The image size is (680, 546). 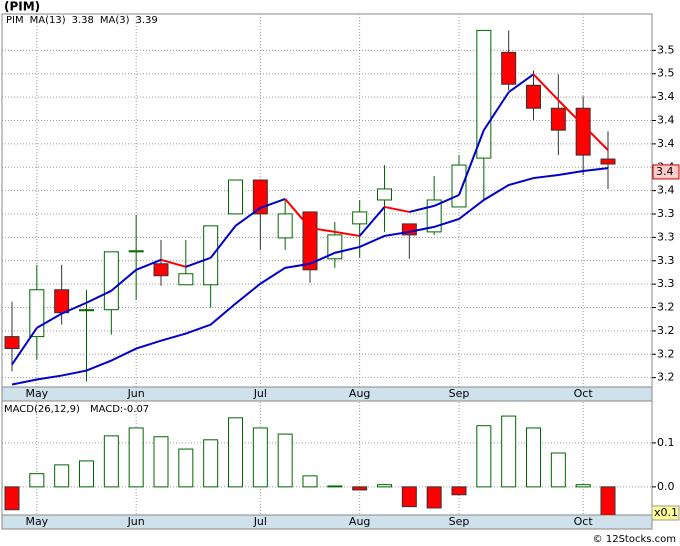 I want to click on panel-title: MACD(26,12,9), so click(x=42, y=409).